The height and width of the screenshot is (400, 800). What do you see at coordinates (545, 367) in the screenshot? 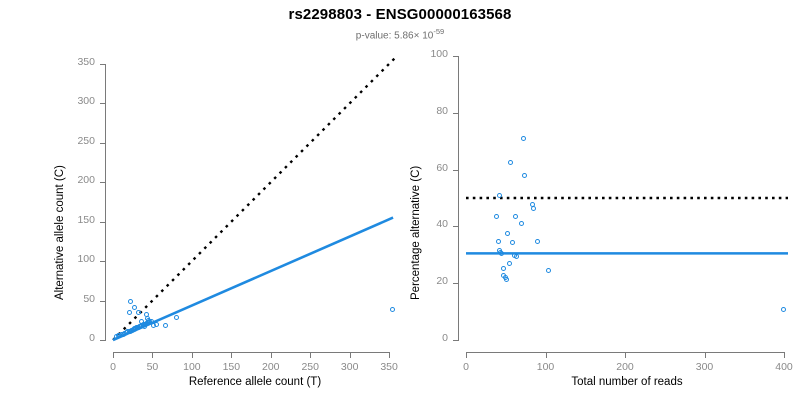
I see `right-x-tick-label: 100` at bounding box center [545, 367].